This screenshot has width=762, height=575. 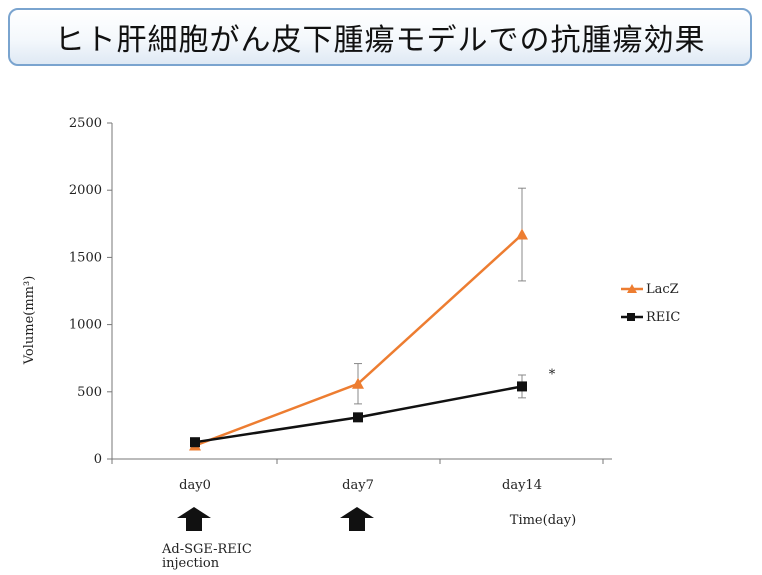 What do you see at coordinates (380, 40) in the screenshot?
I see `page-title: ヒト肝細胞がん皮下腫瘍モデルでの抗腫瘍効果` at bounding box center [380, 40].